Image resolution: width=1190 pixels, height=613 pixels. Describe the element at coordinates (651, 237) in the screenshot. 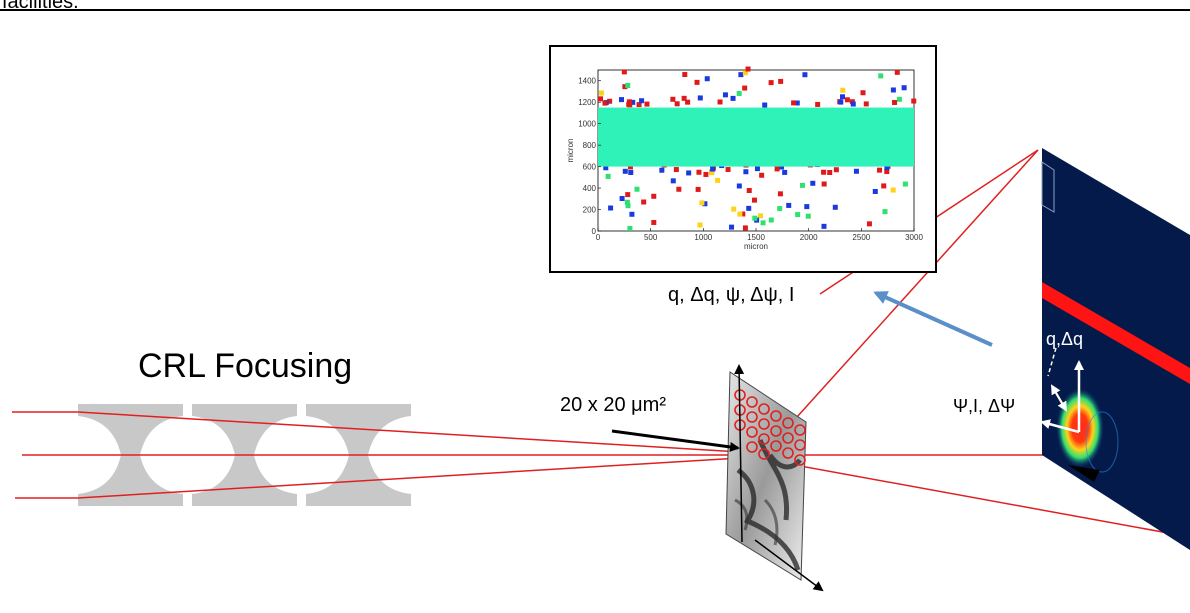

I see `x-tick-label: 500` at that location.